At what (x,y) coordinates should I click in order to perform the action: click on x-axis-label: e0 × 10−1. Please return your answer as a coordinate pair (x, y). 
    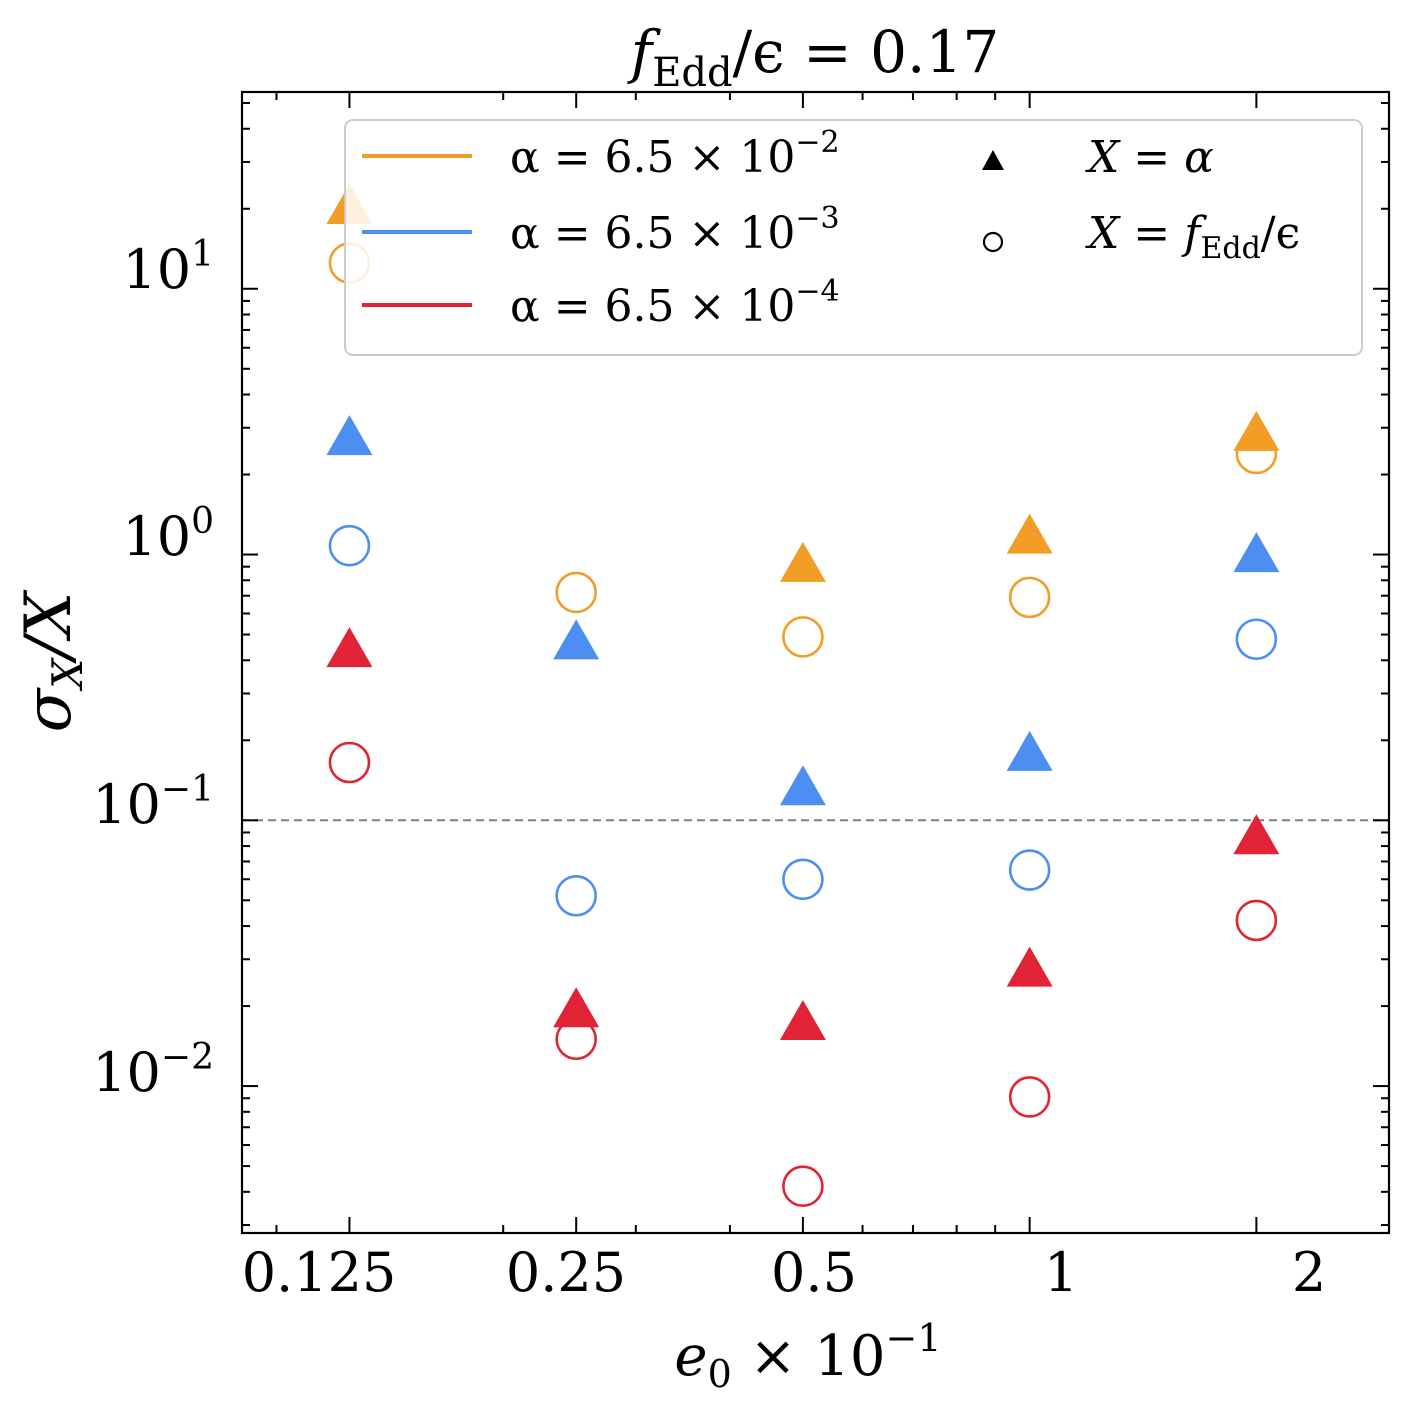
    Looking at the image, I should click on (807, 1356).